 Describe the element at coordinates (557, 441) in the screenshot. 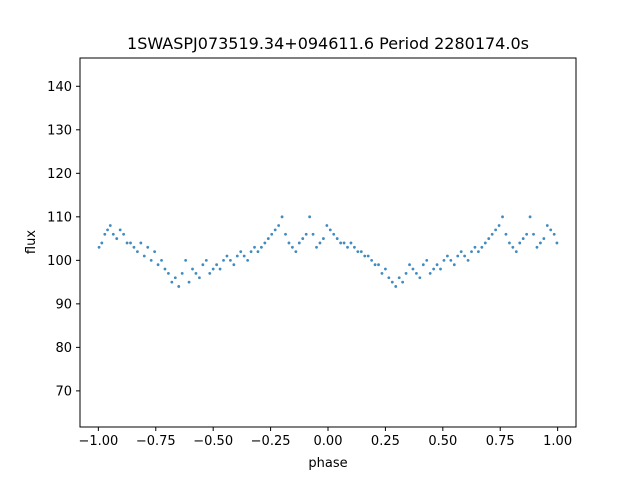

I see `x-tick-label: 1.00` at that location.